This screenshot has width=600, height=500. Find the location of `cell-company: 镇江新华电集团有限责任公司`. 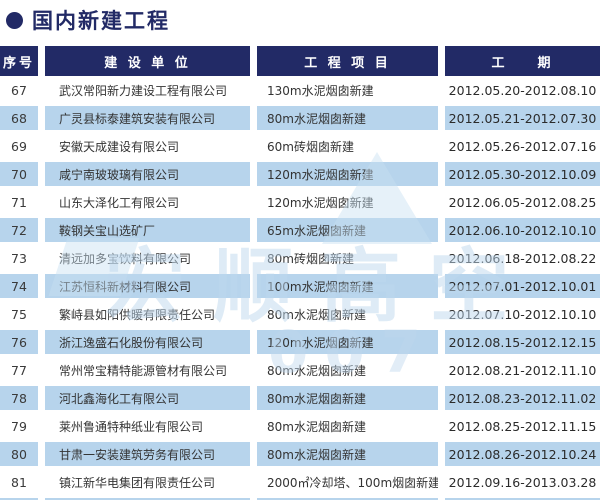

cell-company: 镇江新华电集团有限责任公司 is located at coordinates (137, 482).